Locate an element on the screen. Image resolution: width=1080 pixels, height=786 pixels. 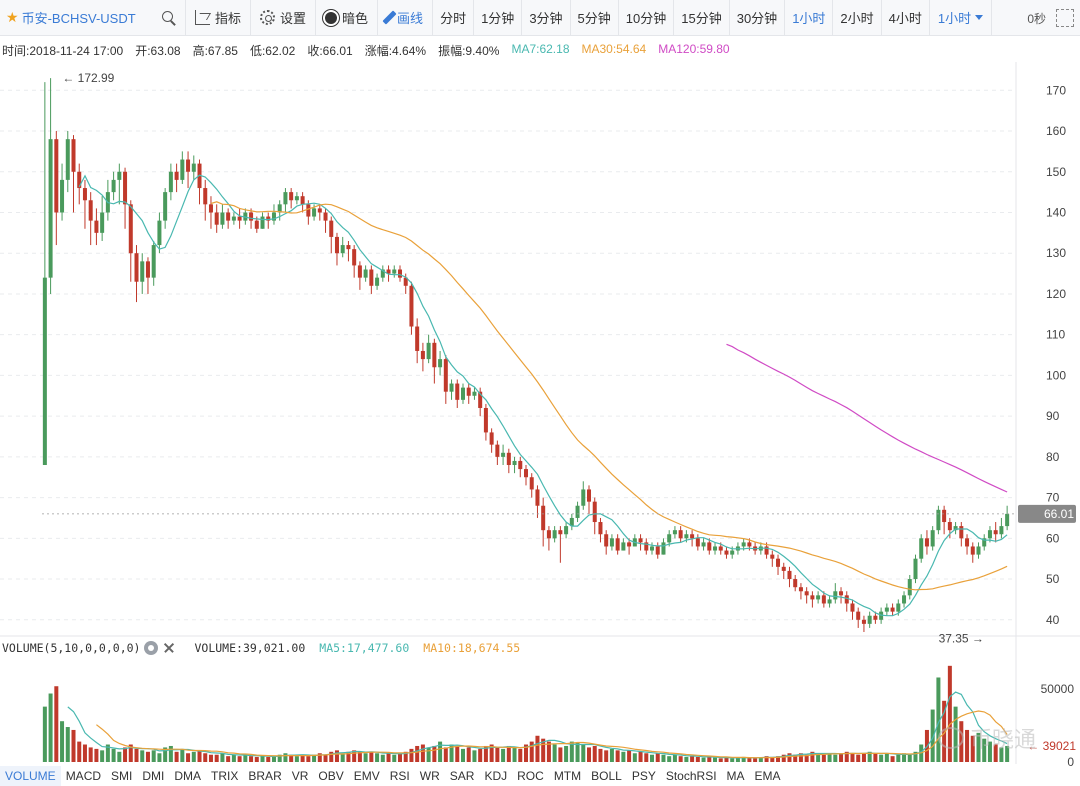
symbol-selector: ★ 币安-BCHSV-USDT is located at coordinates (93, 18).